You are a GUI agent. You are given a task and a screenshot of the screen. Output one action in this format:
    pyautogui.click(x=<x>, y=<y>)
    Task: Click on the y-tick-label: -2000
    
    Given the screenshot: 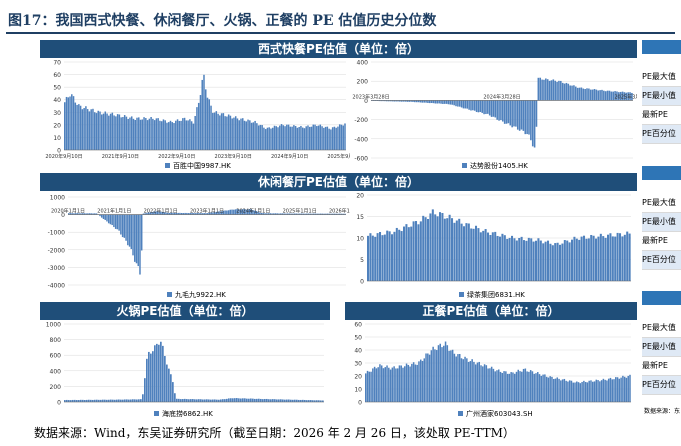 What is the action you would take?
    pyautogui.click(x=57, y=250)
    